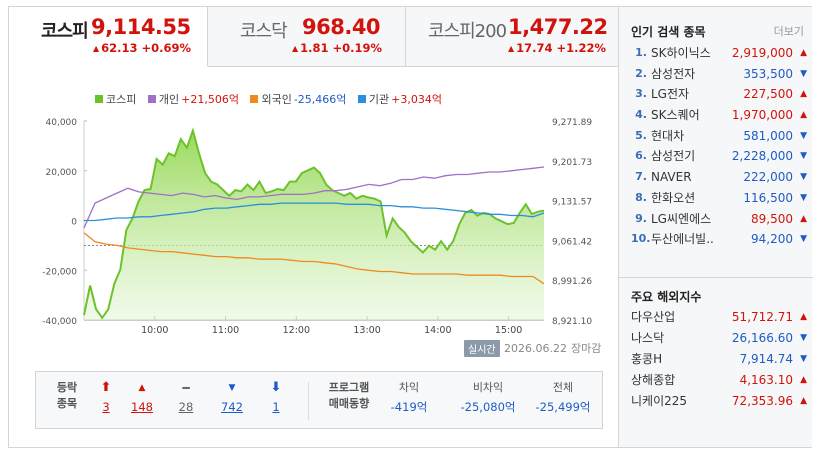 Image resolution: width=821 pixels, height=452 pixels. Describe the element at coordinates (719, 380) in the screenshot. I see `overseas-item: 상해종합 4,163.10 ▲` at that location.